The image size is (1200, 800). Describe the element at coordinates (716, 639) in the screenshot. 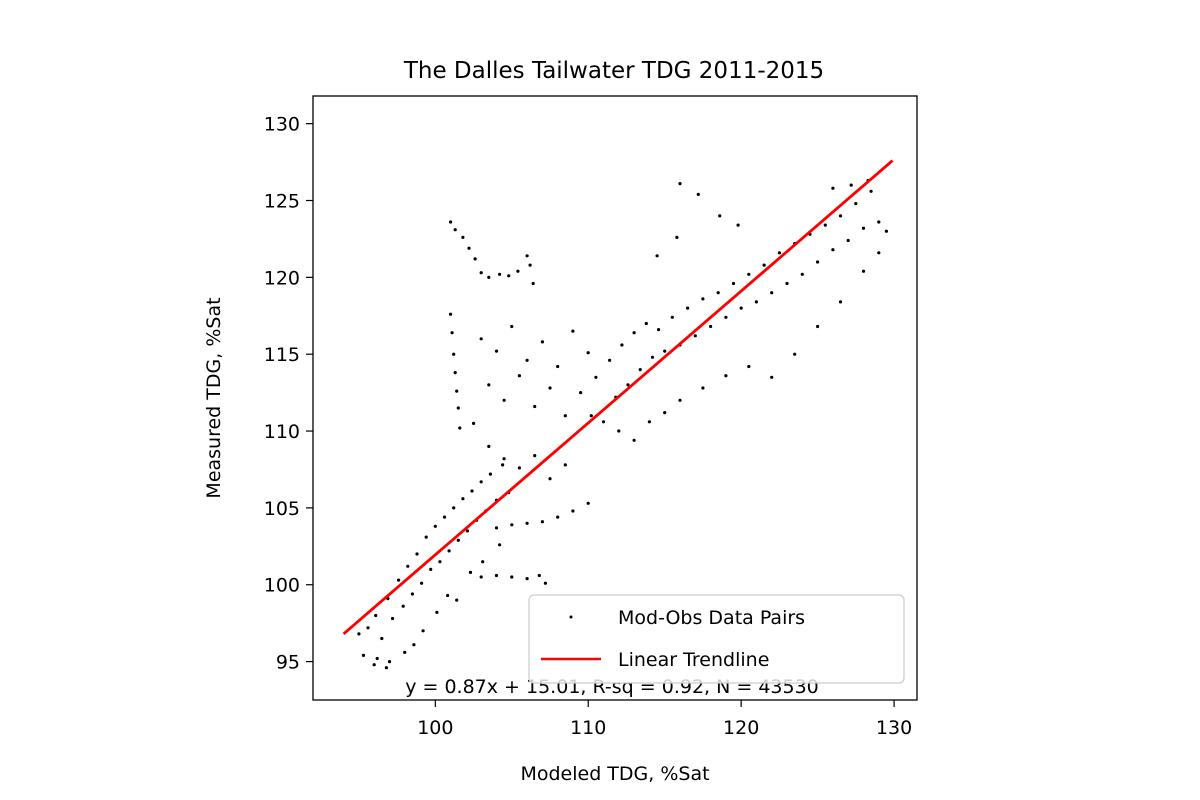

I see `legend-box` at that location.